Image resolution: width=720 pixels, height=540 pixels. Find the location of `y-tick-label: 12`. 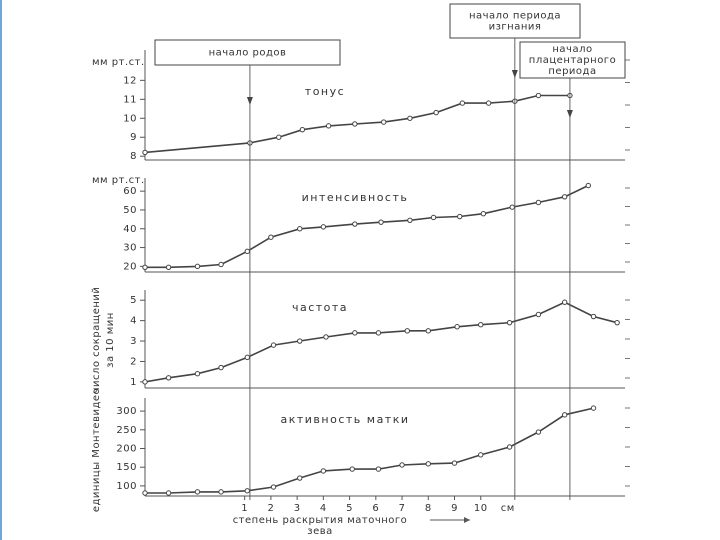

y-tick-label: 12 is located at coordinates (130, 80).